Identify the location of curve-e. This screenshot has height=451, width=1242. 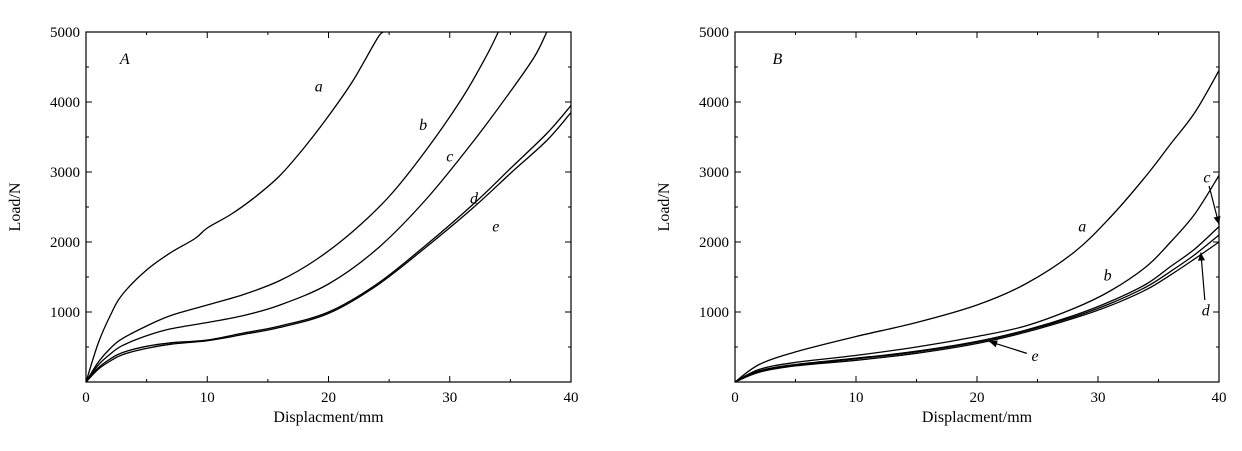
(977, 312).